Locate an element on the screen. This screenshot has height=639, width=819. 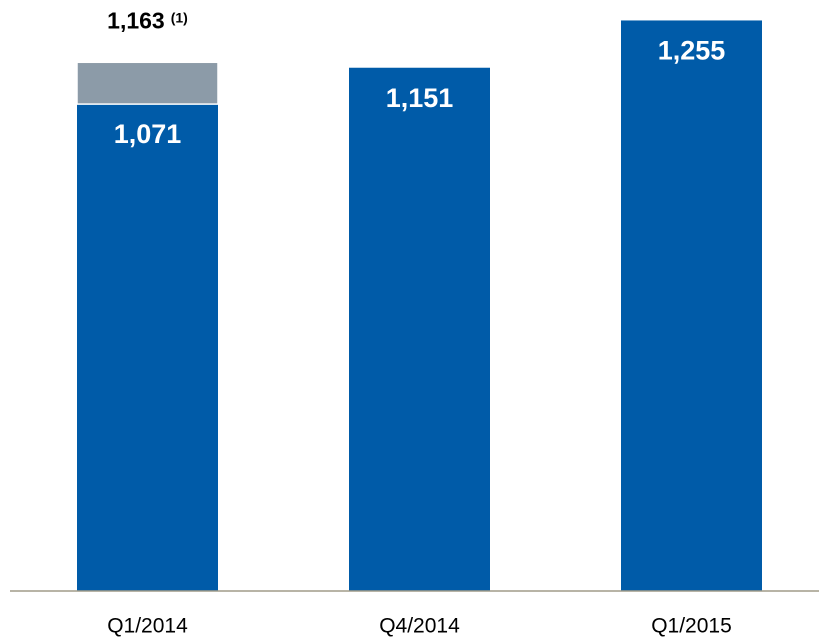
x-tick-label: Q4/2014 is located at coordinates (419, 626).